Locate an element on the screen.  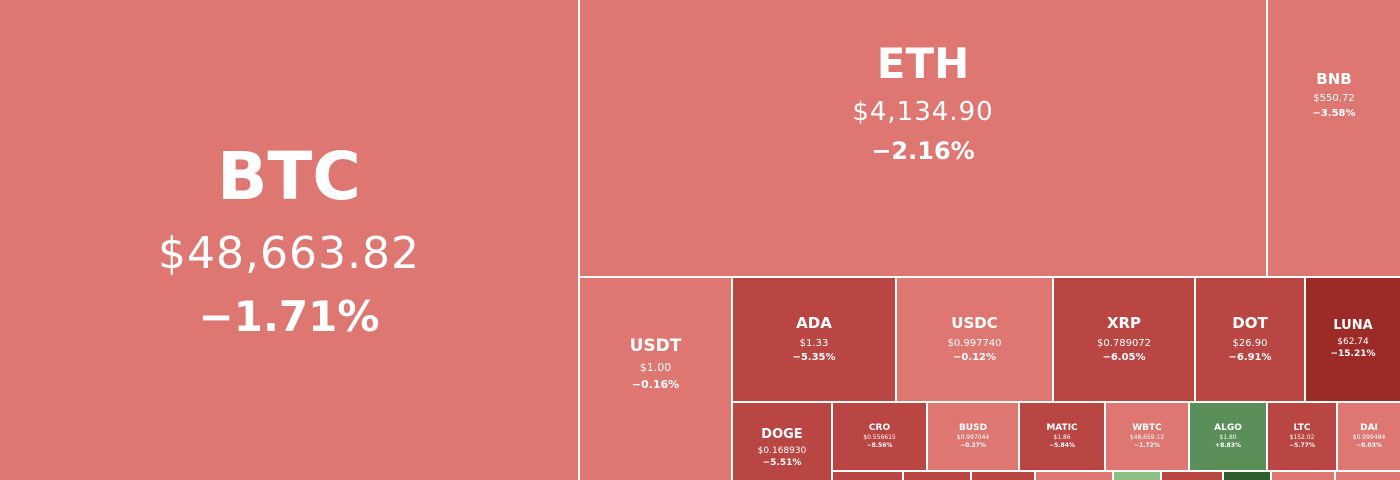
tile-symbol: ALGO is located at coordinates (1228, 427).